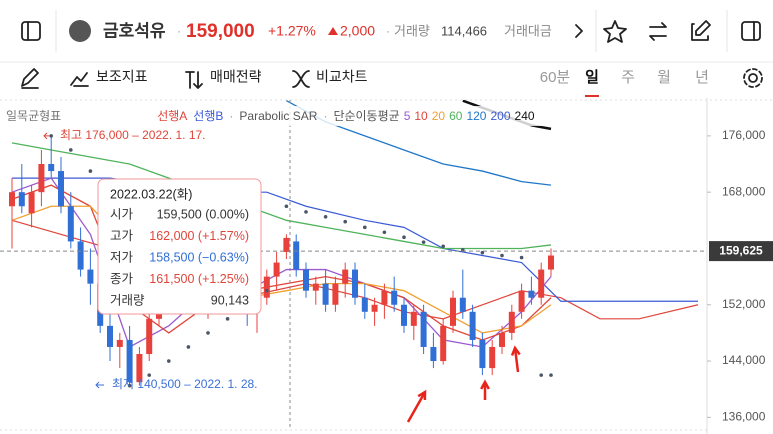 This screenshot has width=773, height=434. Describe the element at coordinates (366, 116) in the screenshot. I see `legend-ma: 단순이동평균` at that location.